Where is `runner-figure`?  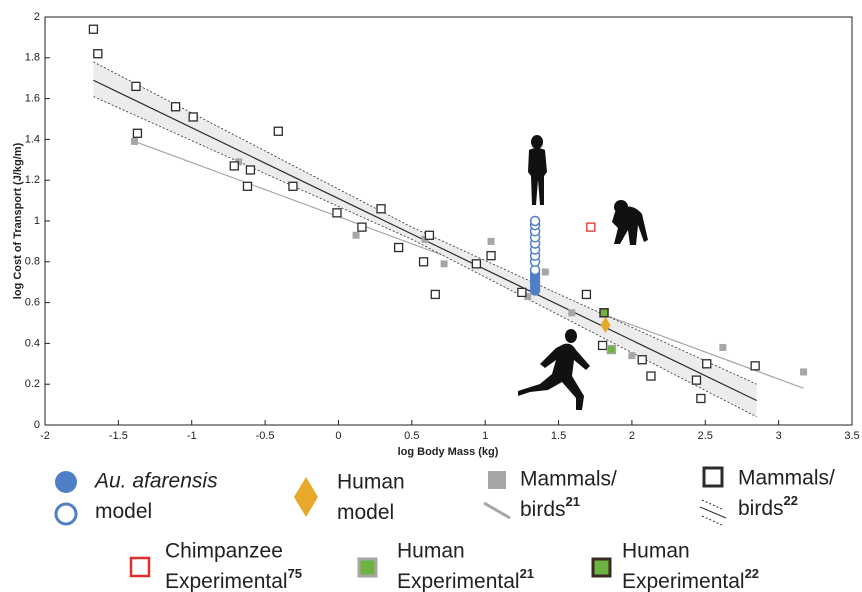
runner-figure is located at coordinates (554, 369).